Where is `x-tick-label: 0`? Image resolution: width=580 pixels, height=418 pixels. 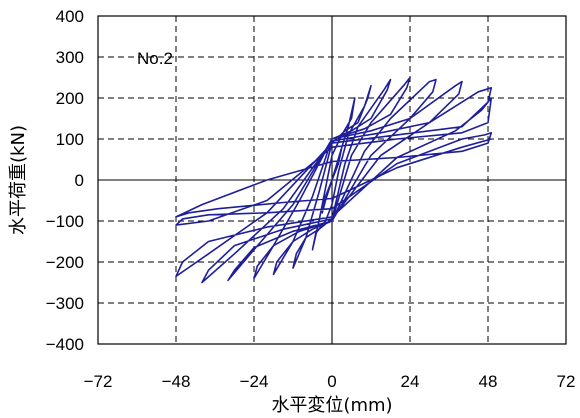 x-tick-label: 0 is located at coordinates (331, 381).